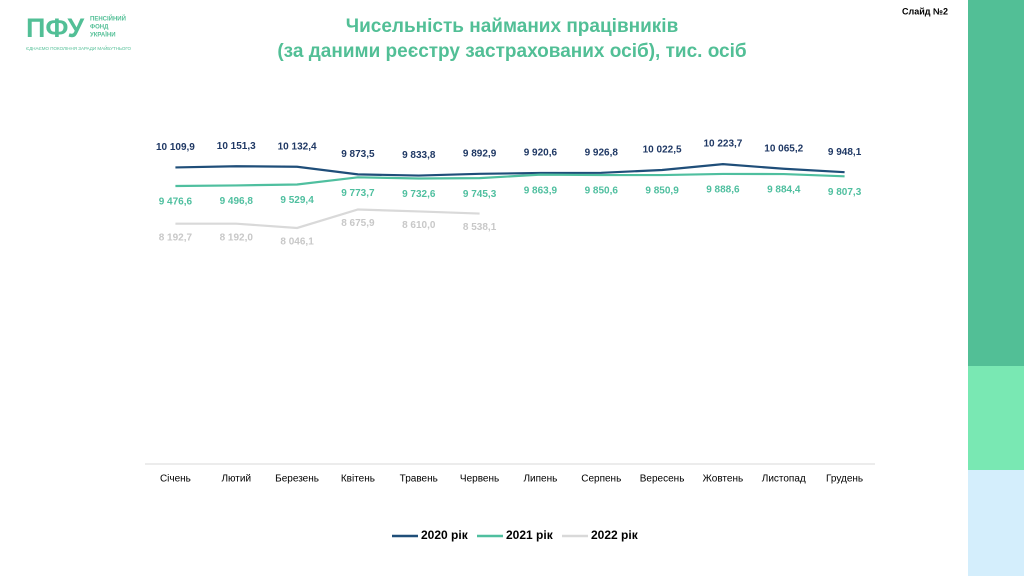 The width and height of the screenshot is (1024, 581). Describe the element at coordinates (175, 147) in the screenshot. I see `data-label: 10 109,9` at that location.